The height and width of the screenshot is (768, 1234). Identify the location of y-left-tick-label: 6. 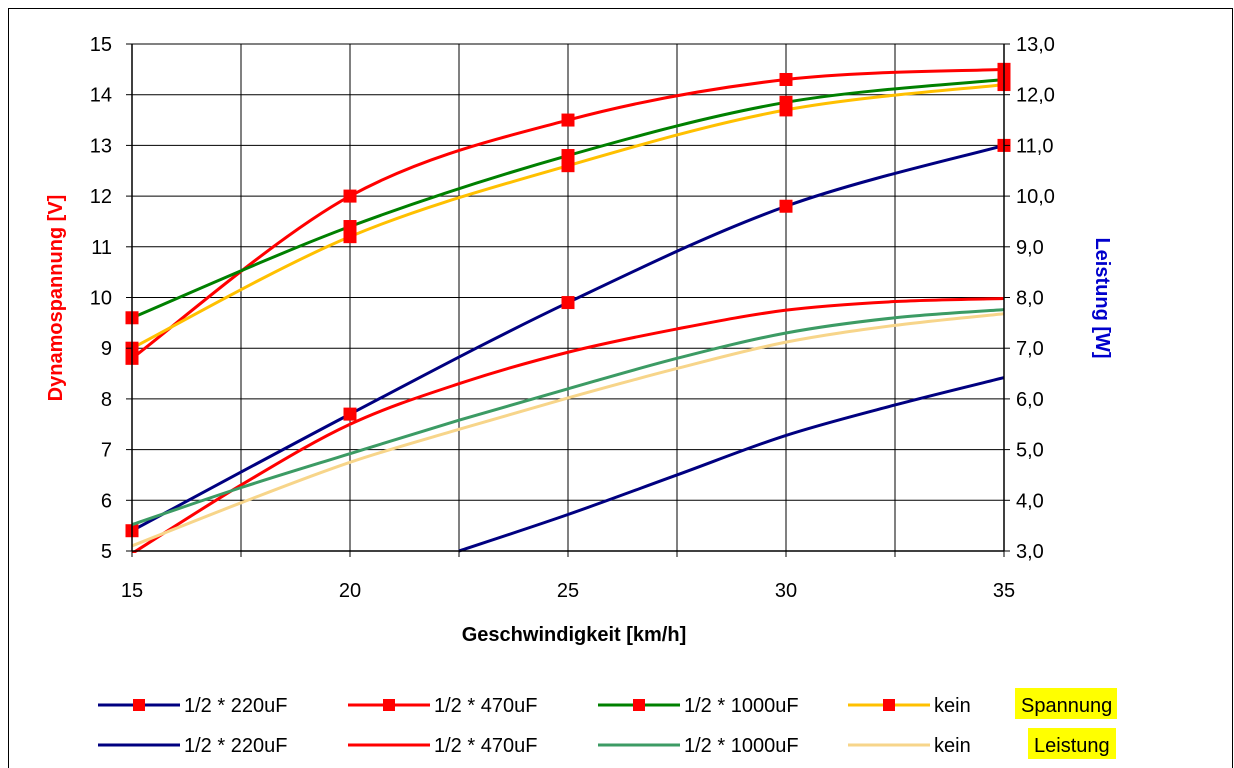
(106, 501).